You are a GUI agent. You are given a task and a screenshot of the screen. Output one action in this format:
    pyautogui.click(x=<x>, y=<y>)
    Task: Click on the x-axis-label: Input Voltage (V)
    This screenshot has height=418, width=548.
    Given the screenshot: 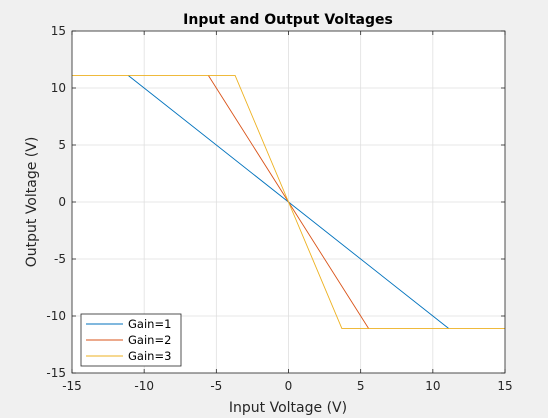 What is the action you would take?
    pyautogui.click(x=288, y=408)
    